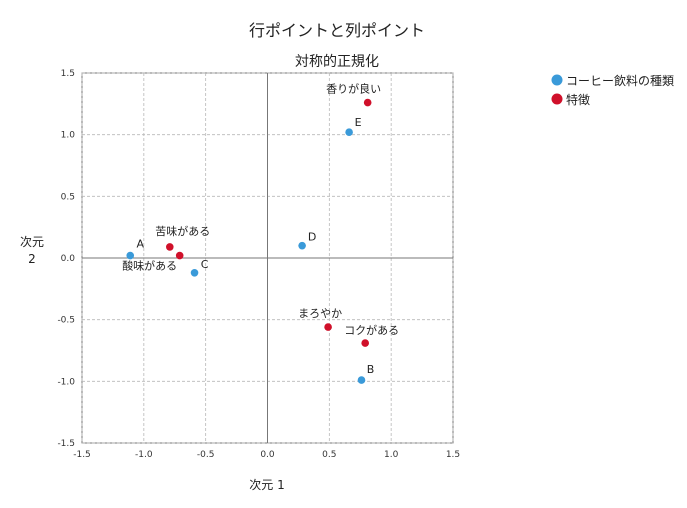 Image resolution: width=687 pixels, height=508 pixels. Describe the element at coordinates (391, 455) in the screenshot. I see `x-tick-label-5: 1.0` at that location.